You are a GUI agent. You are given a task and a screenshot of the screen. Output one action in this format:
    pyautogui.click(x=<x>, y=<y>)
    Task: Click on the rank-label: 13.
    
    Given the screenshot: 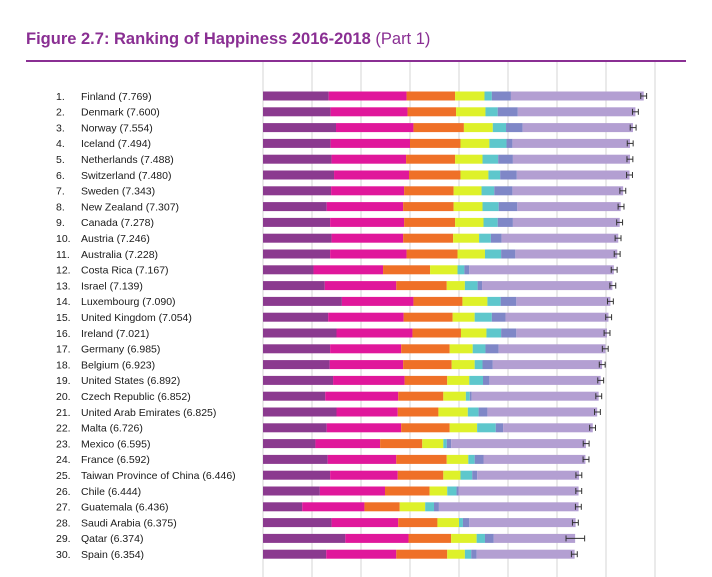 What is the action you would take?
    pyautogui.click(x=63, y=286)
    